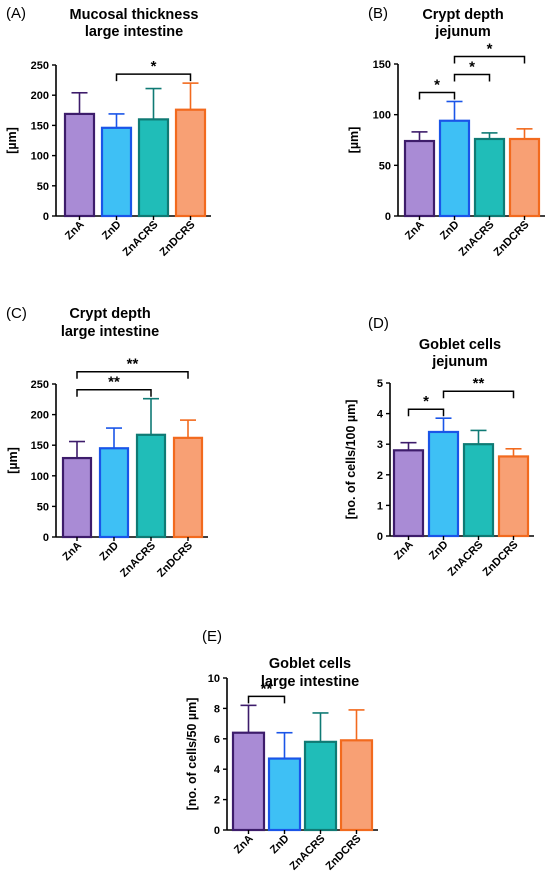 Image resolution: width=550 pixels, height=884 pixels. Describe the element at coordinates (351, 460) in the screenshot. I see `y-axis-label: [no. of cells/100 µm]` at that location.